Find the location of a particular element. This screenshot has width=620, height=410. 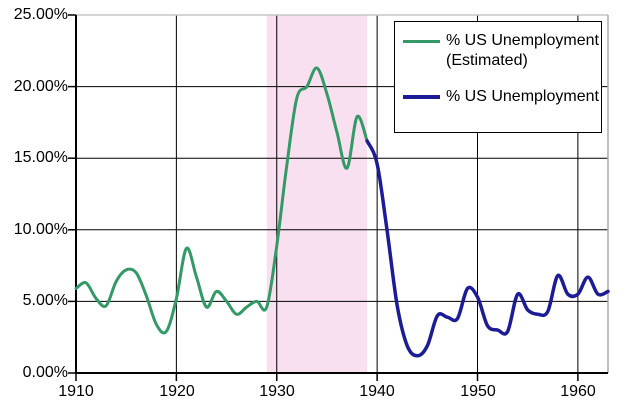

legend-line-sample-official is located at coordinates (421, 97).